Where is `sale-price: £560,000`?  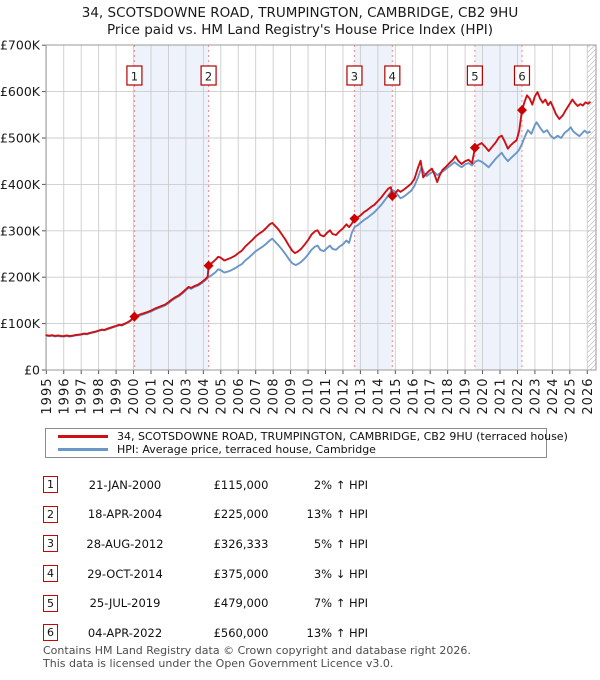 sale-price: £560,000 is located at coordinates (241, 632).